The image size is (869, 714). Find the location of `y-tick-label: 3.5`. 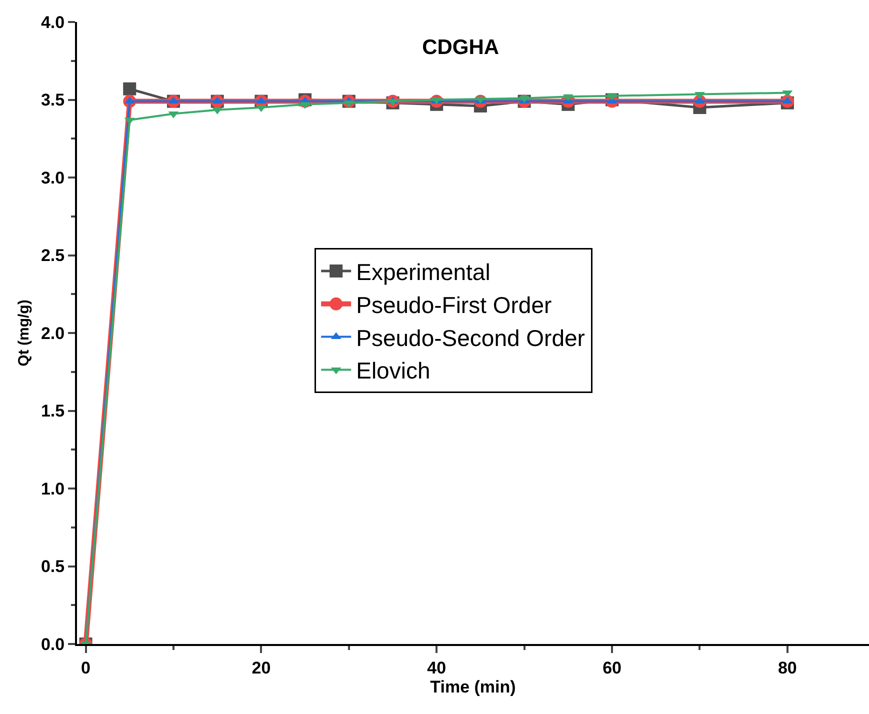

y-tick-label: 3.5 is located at coordinates (52, 100).